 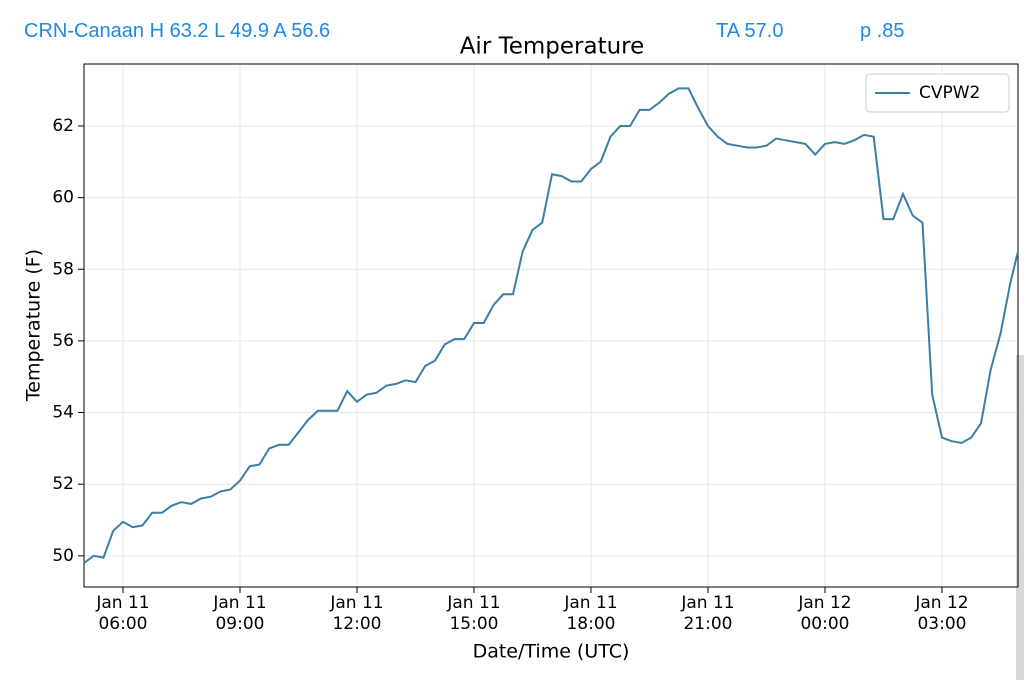 What do you see at coordinates (123, 613) in the screenshot?
I see `x-tick-label: Jan 11 06:00` at bounding box center [123, 613].